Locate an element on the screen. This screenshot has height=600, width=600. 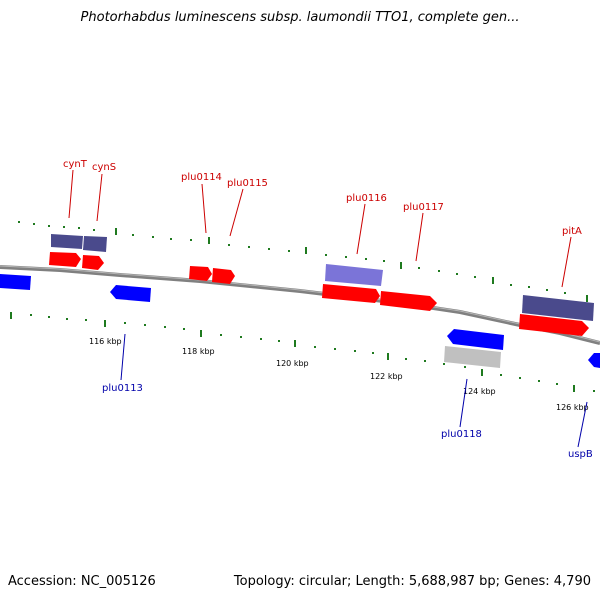
gene-label-cynS: cynS is located at coordinates (104, 167).